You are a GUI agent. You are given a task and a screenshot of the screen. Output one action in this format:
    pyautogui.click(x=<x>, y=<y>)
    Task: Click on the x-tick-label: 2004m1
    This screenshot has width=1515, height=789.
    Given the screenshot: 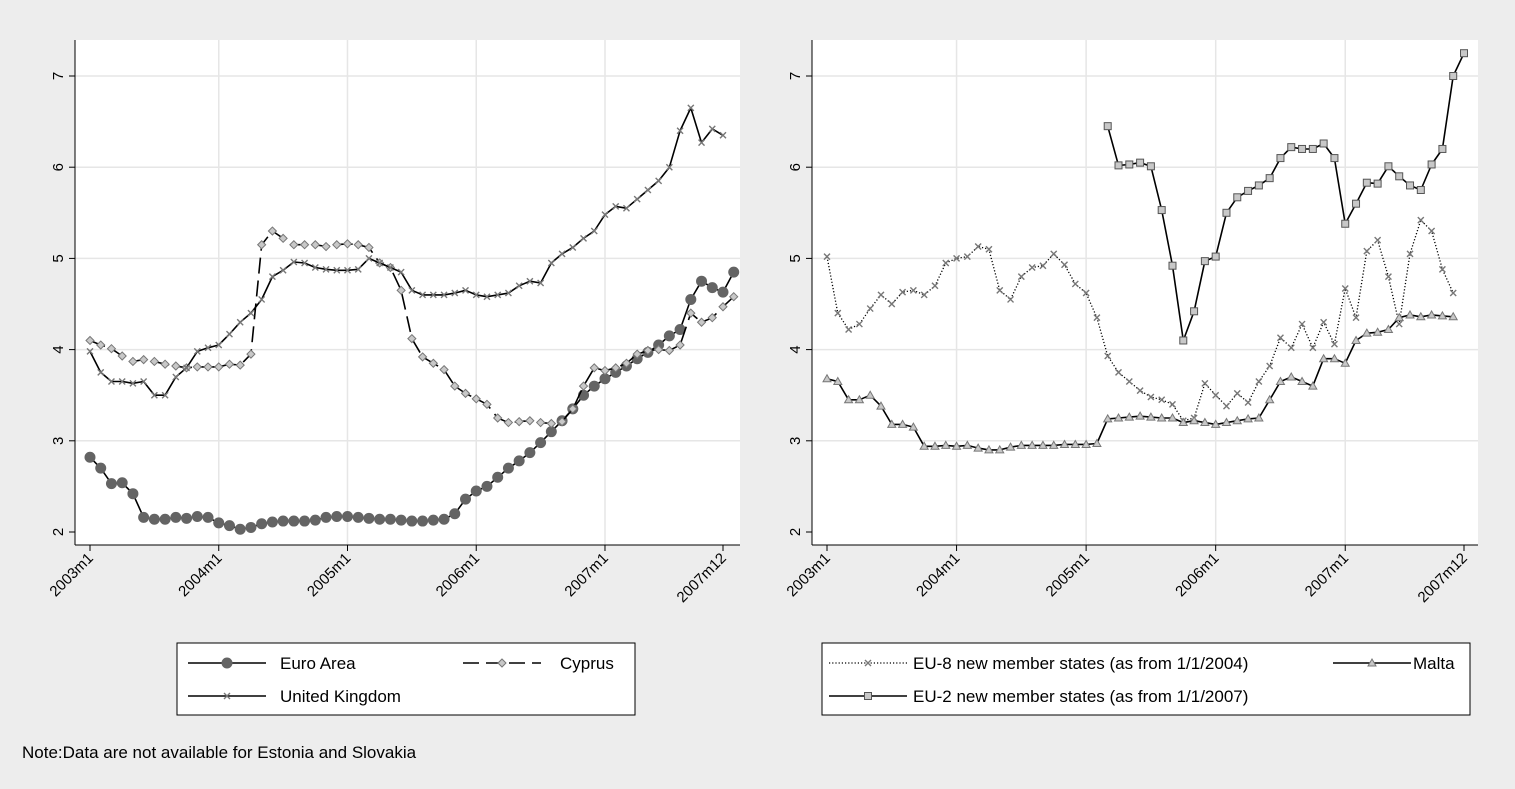 What is the action you would take?
    pyautogui.click(x=938, y=575)
    